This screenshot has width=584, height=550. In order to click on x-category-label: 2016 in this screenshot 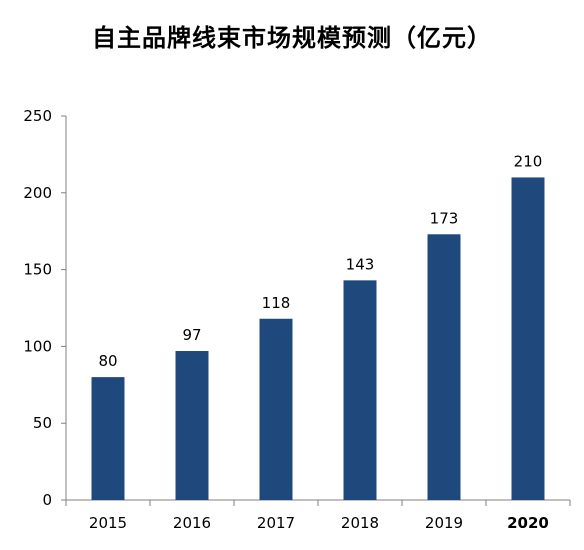, I will do `click(192, 523)`.